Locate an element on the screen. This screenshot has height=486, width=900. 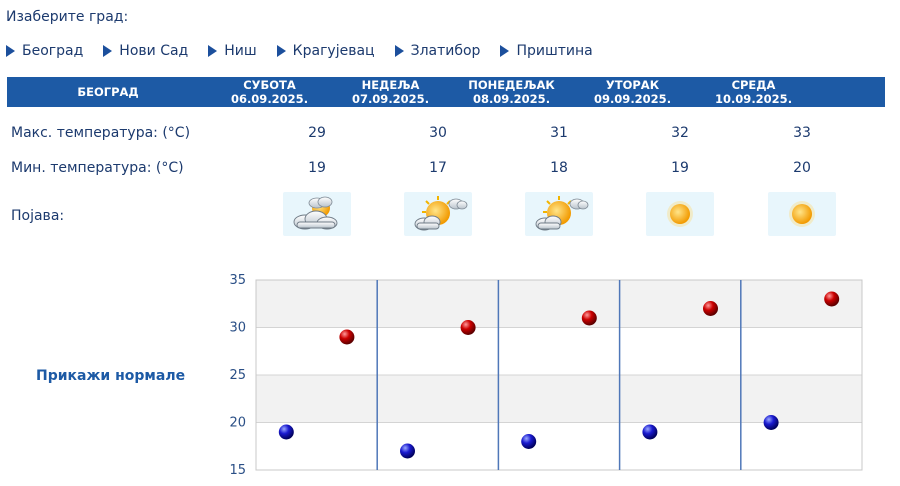
y-tick-label: 30 is located at coordinates (237, 328).